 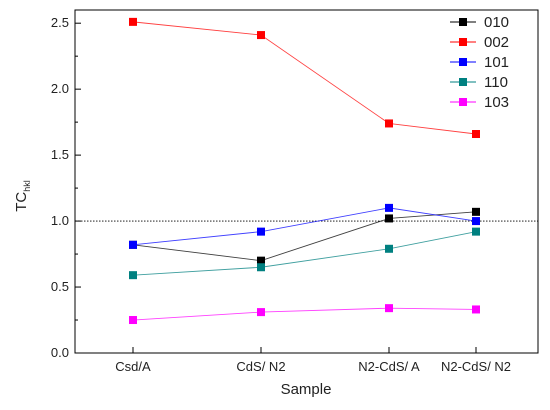 I want to click on x-tick-label: CdS/ N2, so click(x=260, y=366).